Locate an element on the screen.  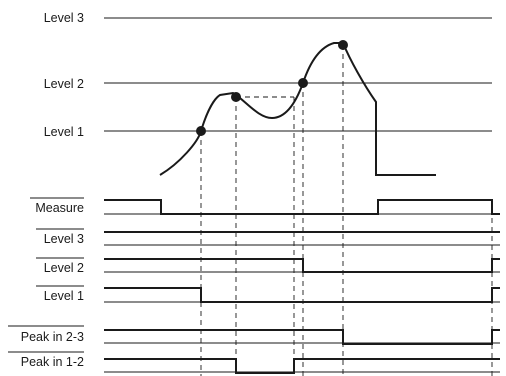
peak-2-3-signal-label: Peak in 2-3 is located at coordinates (52, 337).